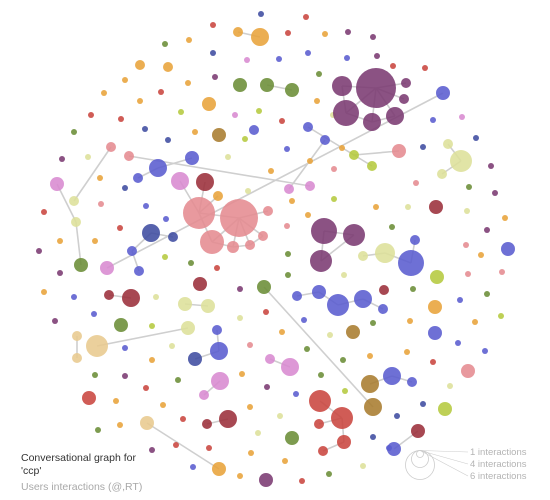 Image resolution: width=550 pixels, height=500 pixels. Describe the element at coordinates (82, 487) in the screenshot. I see `graph-subtitle: Users interactions (@,RT)` at that location.